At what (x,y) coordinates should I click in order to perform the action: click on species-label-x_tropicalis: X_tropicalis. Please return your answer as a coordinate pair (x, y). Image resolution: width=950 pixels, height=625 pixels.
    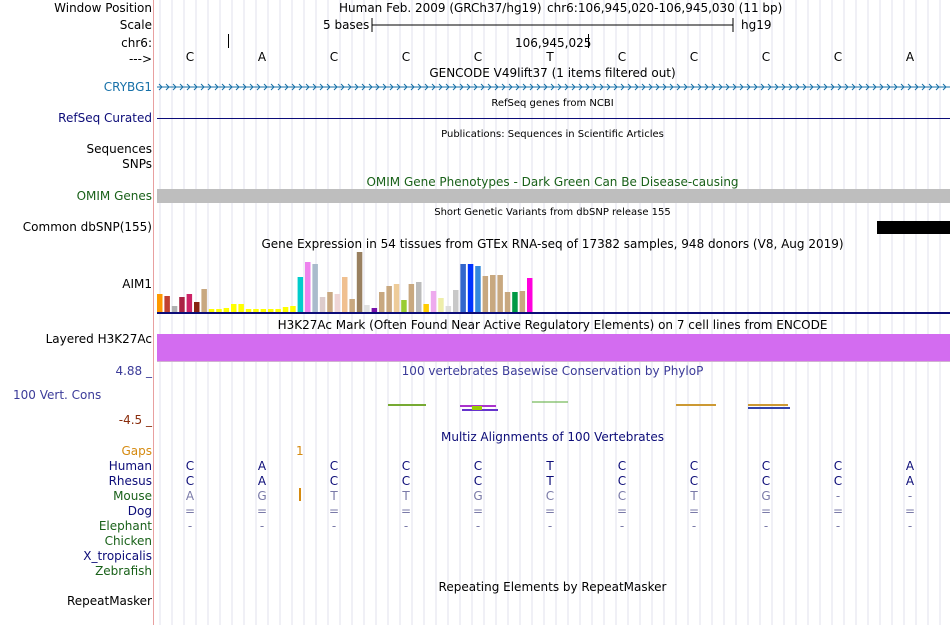
    Looking at the image, I should click on (117, 556).